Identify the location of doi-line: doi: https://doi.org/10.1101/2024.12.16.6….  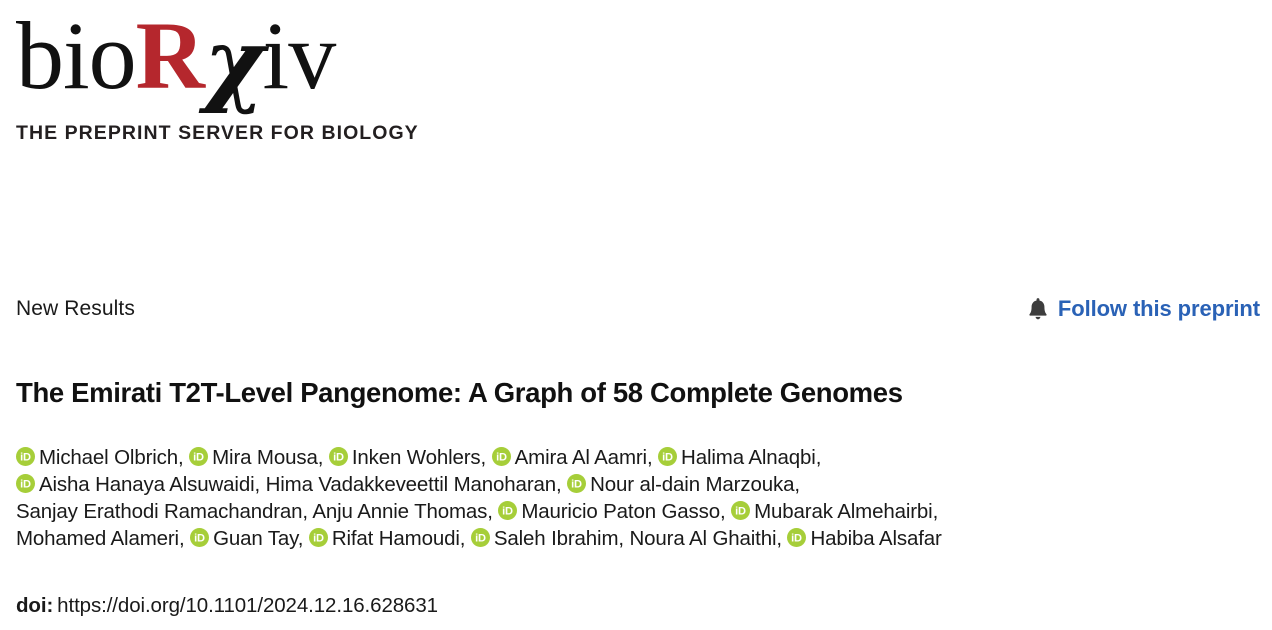
(227, 606).